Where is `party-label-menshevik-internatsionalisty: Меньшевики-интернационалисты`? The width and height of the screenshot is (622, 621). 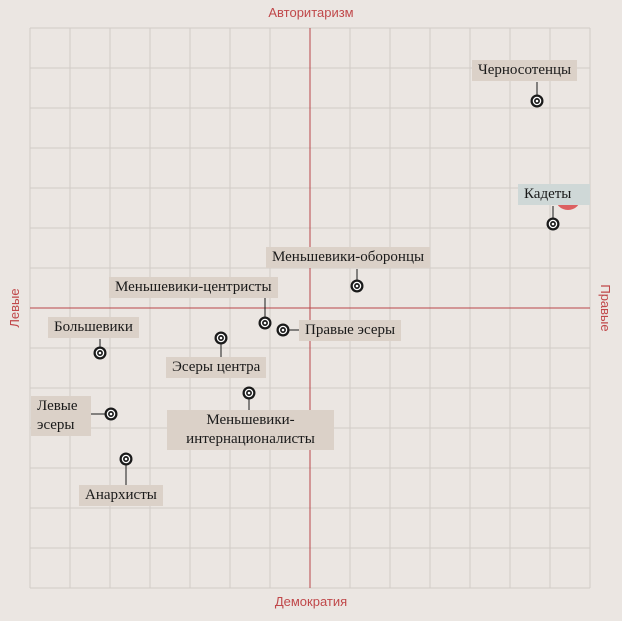
party-label-menshevik-internatsionalisty: Меньшевики-интернационалисты is located at coordinates (250, 430).